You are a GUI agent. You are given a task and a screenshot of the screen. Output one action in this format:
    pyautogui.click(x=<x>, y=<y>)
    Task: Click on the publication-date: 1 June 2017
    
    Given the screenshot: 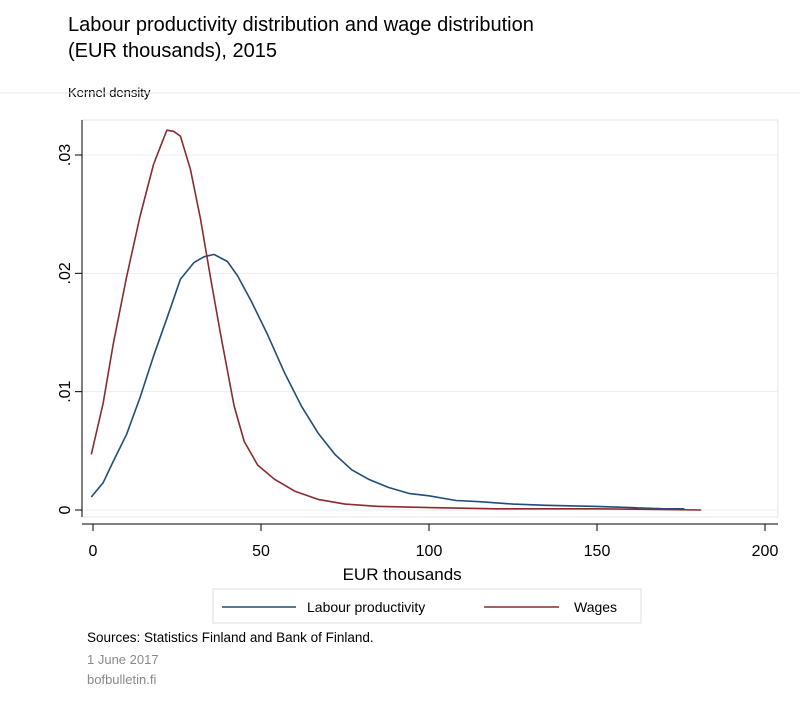 What is the action you would take?
    pyautogui.click(x=123, y=659)
    